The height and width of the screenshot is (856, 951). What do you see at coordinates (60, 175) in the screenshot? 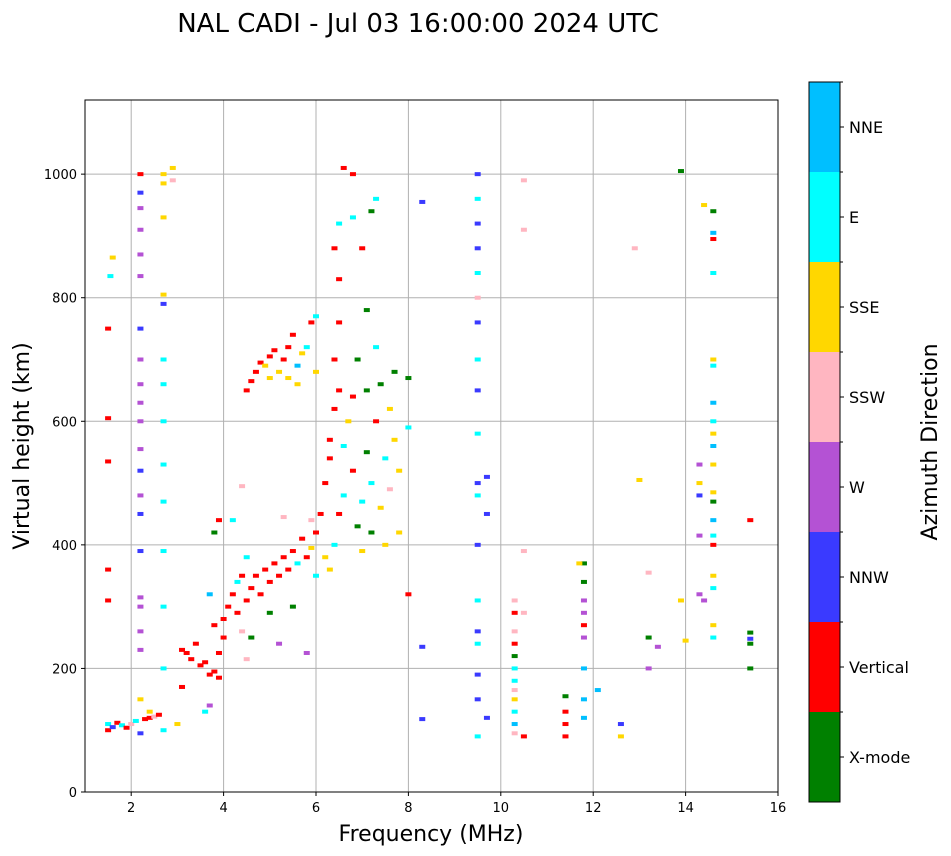
I see `y-tick-label: 1000` at bounding box center [60, 175].